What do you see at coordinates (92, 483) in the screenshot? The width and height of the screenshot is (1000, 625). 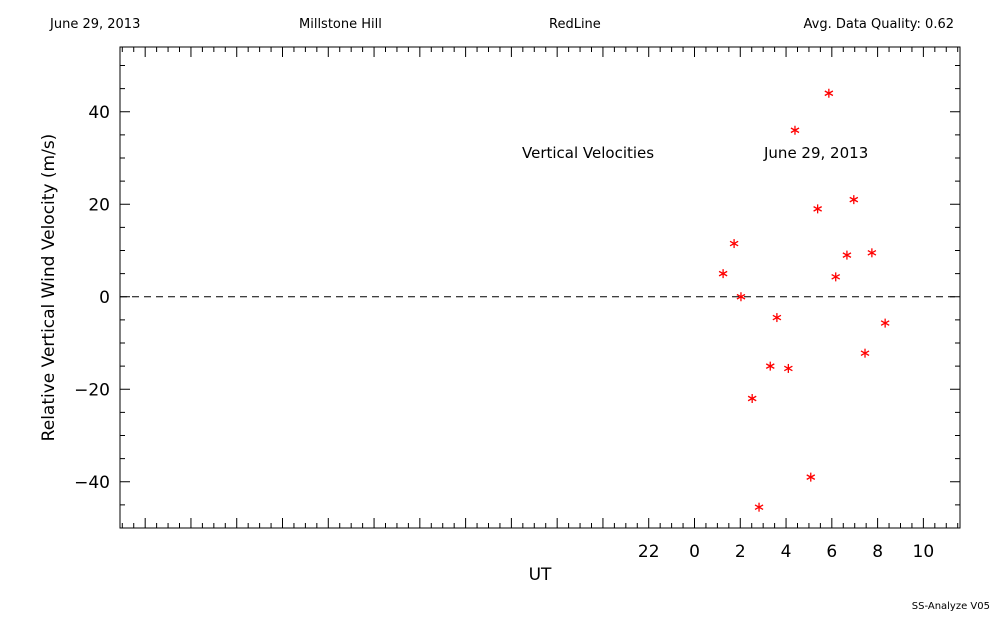 I see `y-tick-label: −40` at bounding box center [92, 483].